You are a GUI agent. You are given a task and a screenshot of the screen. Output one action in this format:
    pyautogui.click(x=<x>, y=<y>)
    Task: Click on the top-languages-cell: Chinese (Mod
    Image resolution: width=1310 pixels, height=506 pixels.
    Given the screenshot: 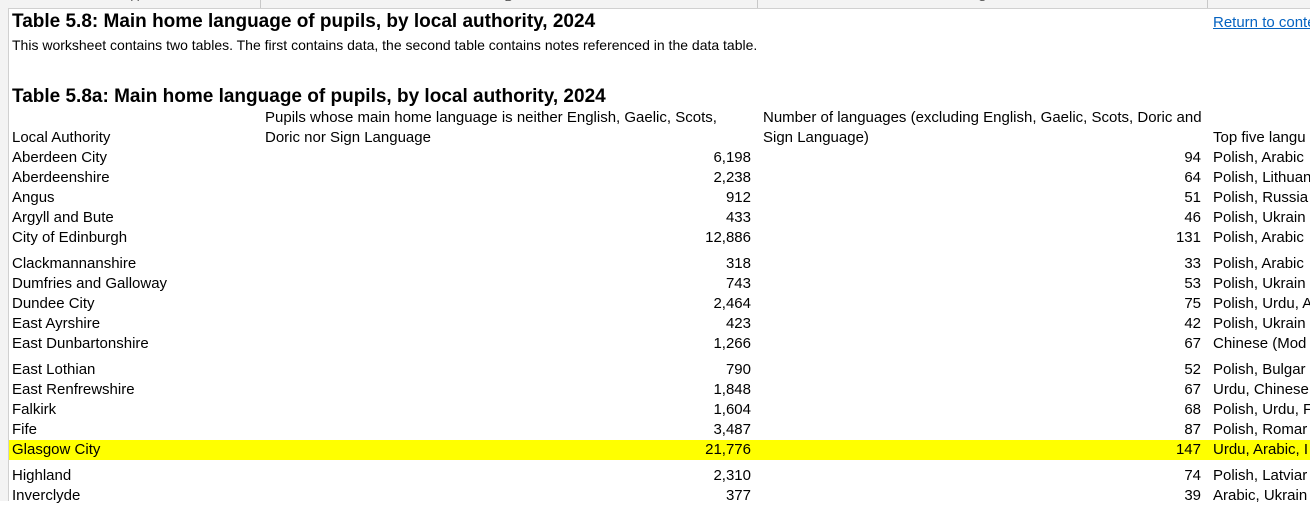 What is the action you would take?
    pyautogui.click(x=1260, y=343)
    